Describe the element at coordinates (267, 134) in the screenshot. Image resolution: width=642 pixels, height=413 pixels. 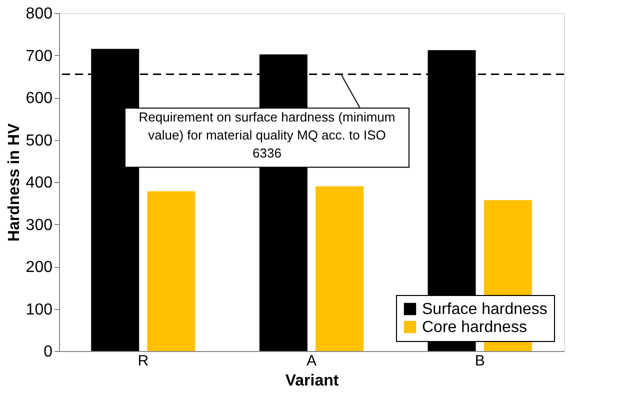
I see `ref-line-label: Requirement on surface hardness (minimum value) for material quality MQ acc. to ISO 6336` at that location.